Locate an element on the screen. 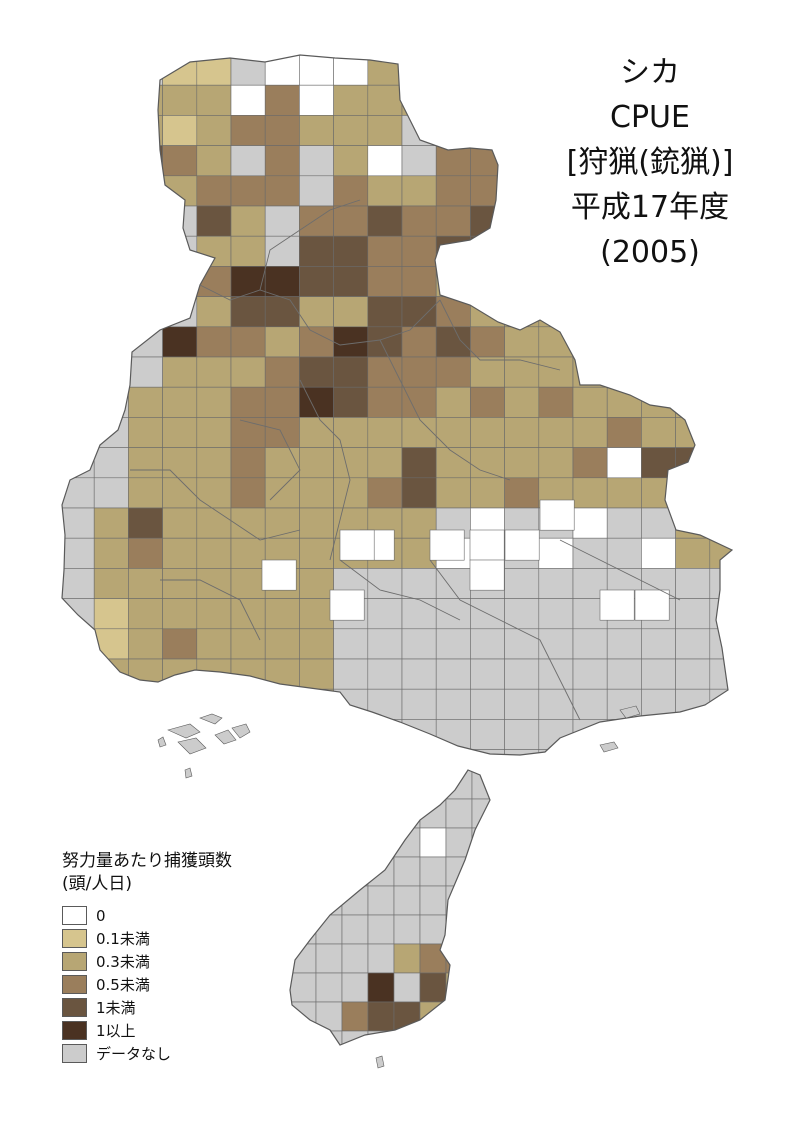  title-year-jp: 平成17年度 is located at coordinates (650, 207).